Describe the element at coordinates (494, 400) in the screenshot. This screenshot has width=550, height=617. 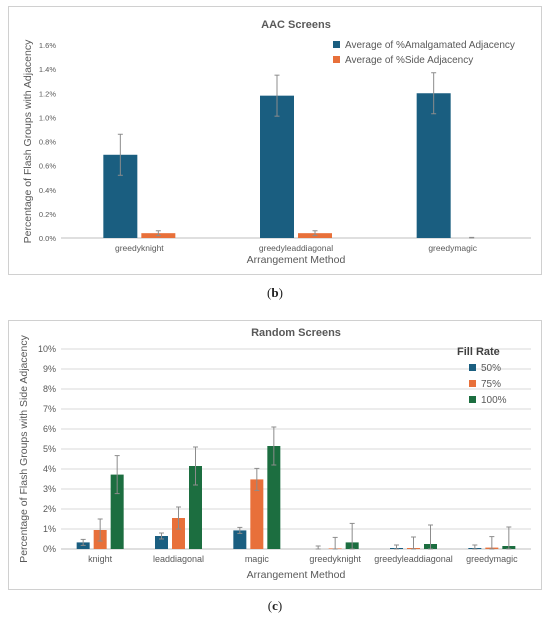
I see `legend-label: 100%` at that location.